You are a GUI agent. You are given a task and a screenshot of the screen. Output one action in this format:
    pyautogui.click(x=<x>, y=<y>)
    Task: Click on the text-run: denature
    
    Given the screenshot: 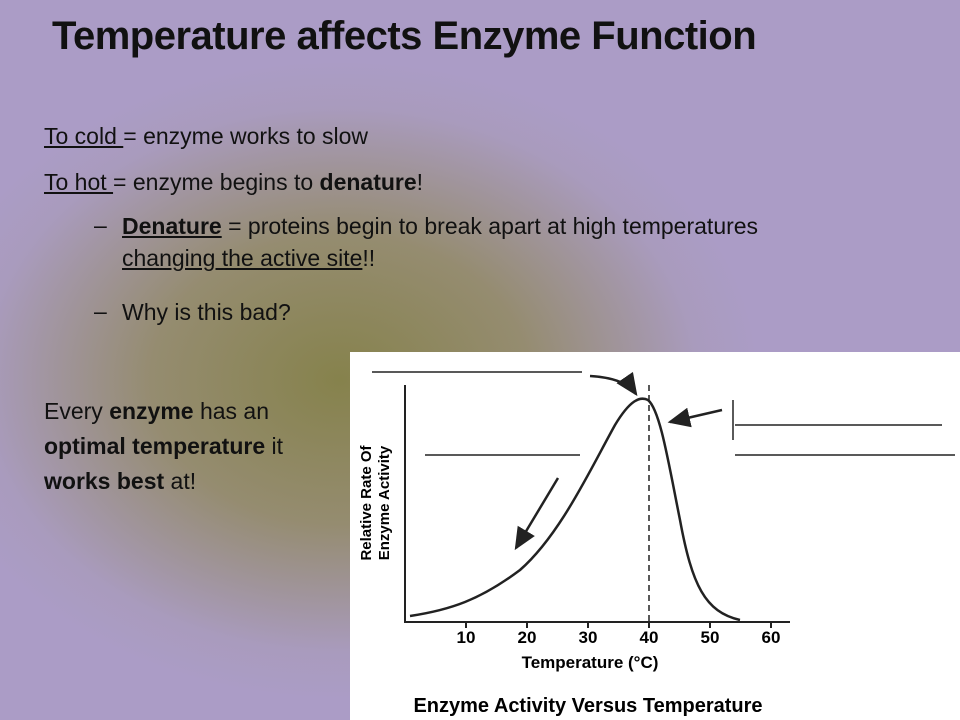 What is the action you would take?
    pyautogui.click(x=368, y=182)
    